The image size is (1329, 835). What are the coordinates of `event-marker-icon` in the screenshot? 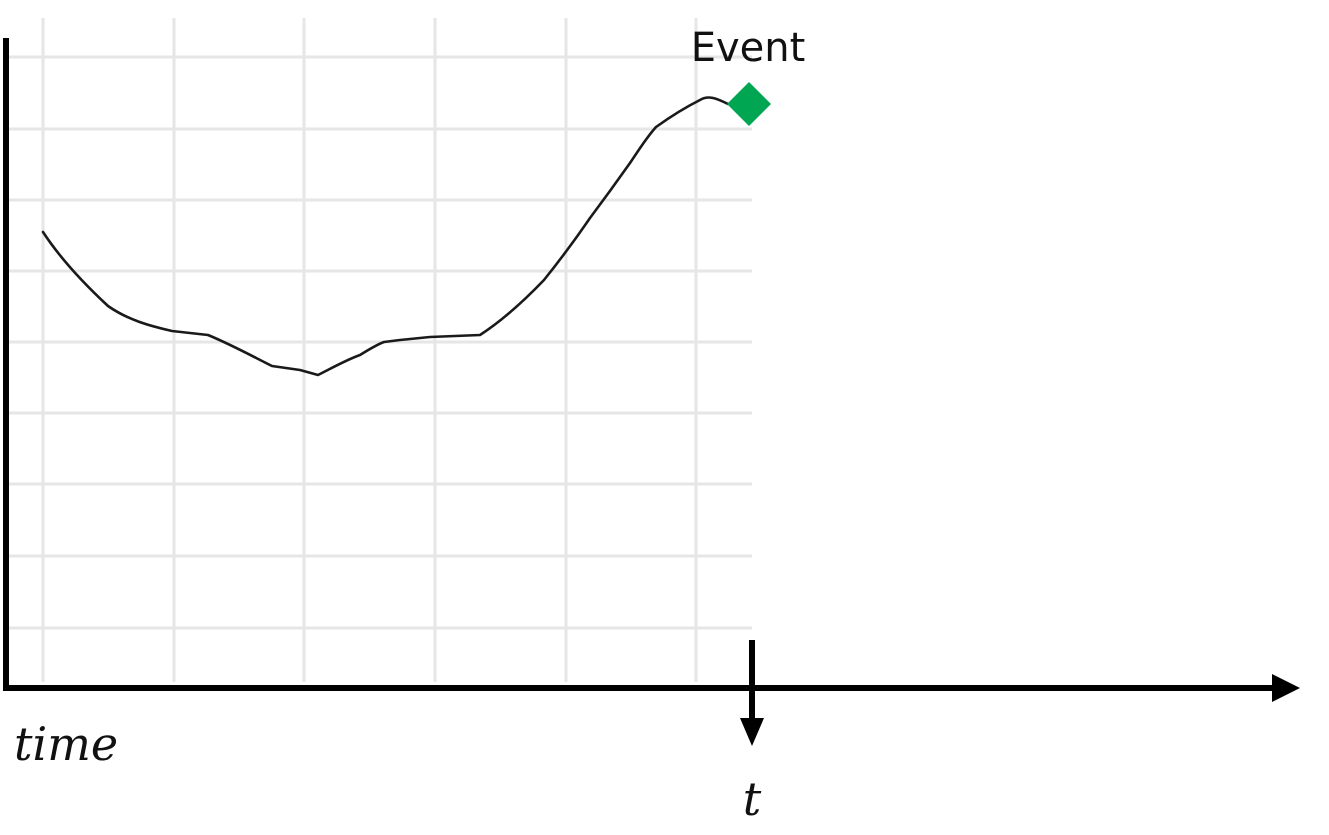 It's located at (749, 104).